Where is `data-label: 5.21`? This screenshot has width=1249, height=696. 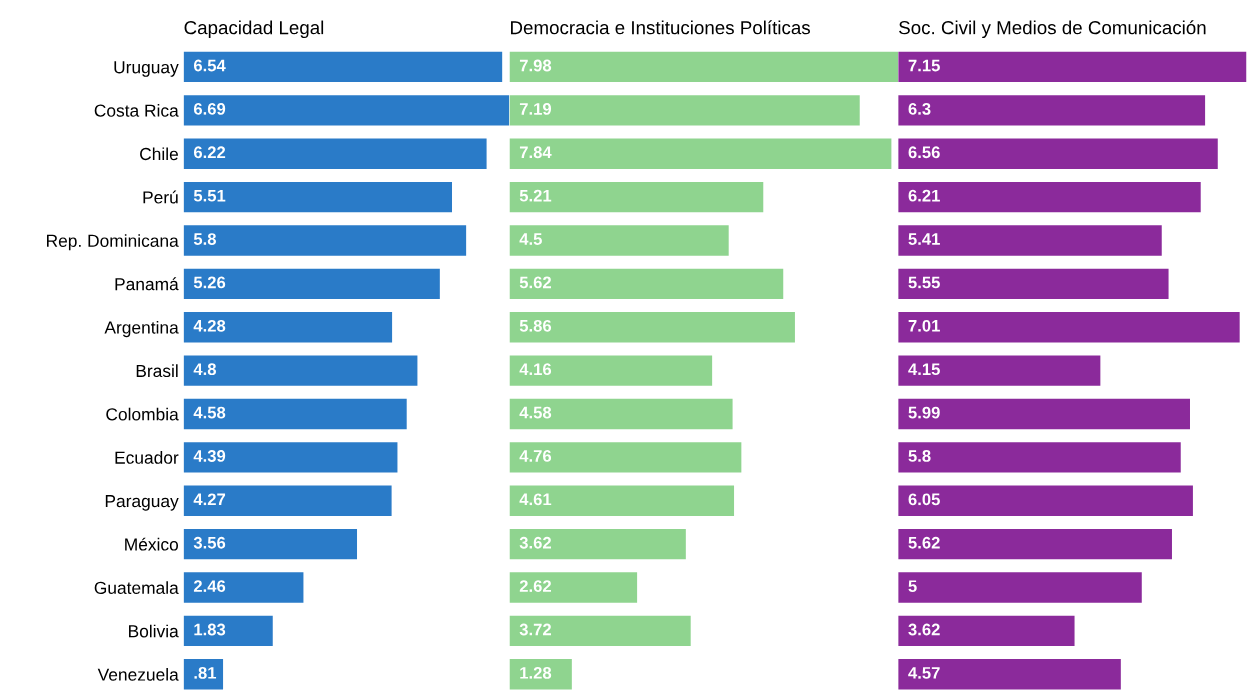
data-label: 5.21 is located at coordinates (535, 195).